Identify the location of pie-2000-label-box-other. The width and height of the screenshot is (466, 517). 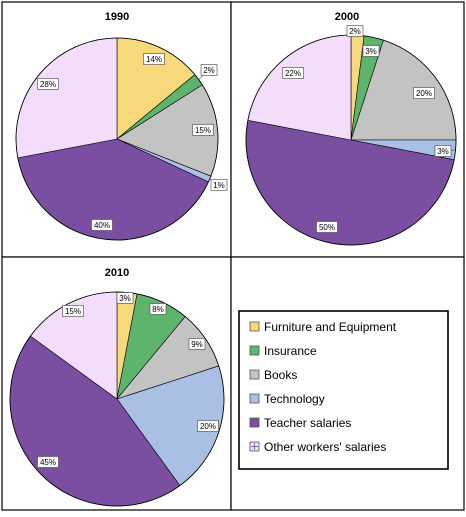
(293, 73).